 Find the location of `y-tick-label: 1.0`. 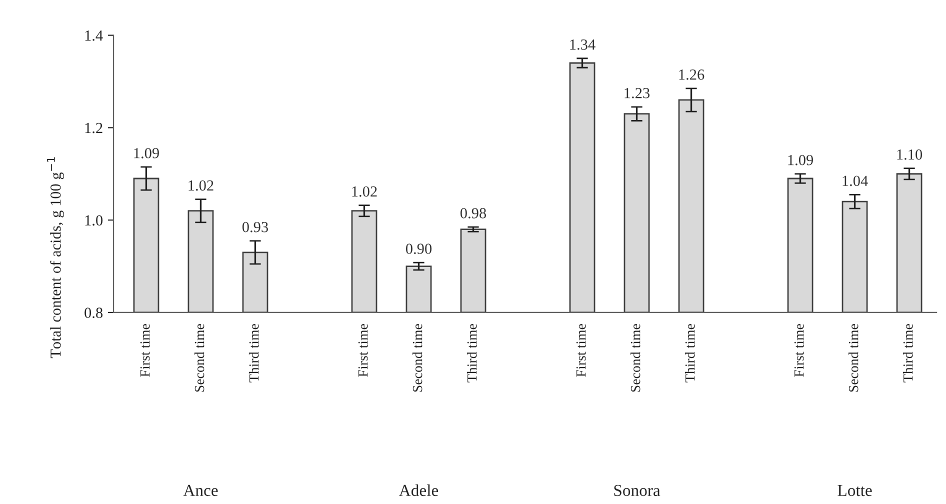

y-tick-label: 1.0 is located at coordinates (94, 220).